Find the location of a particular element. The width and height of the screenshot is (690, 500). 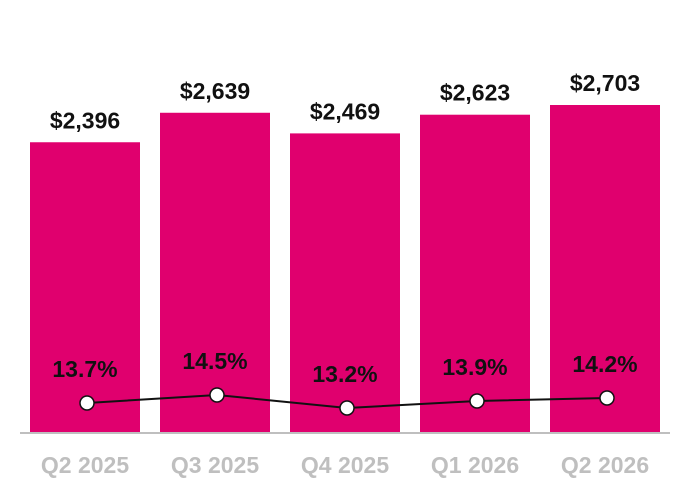

x-tick-label: Q4 2025 is located at coordinates (345, 465).